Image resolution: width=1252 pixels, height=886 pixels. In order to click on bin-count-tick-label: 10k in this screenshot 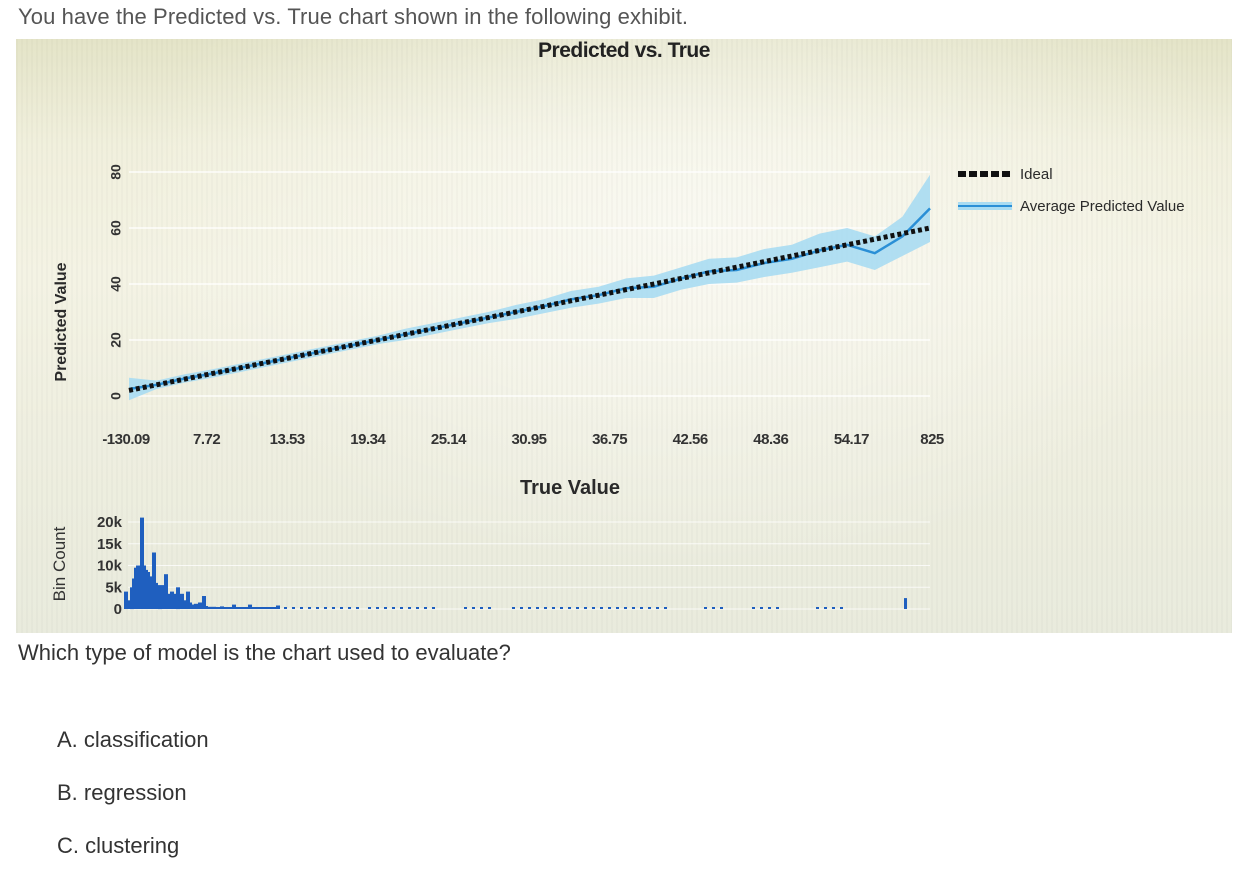, I will do `click(110, 566)`.